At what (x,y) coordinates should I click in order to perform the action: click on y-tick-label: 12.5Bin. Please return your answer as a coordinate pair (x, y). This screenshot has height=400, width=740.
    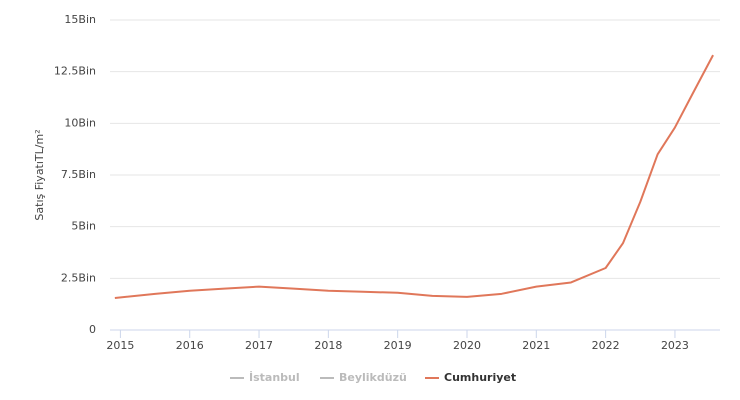
    Looking at the image, I should click on (75, 71).